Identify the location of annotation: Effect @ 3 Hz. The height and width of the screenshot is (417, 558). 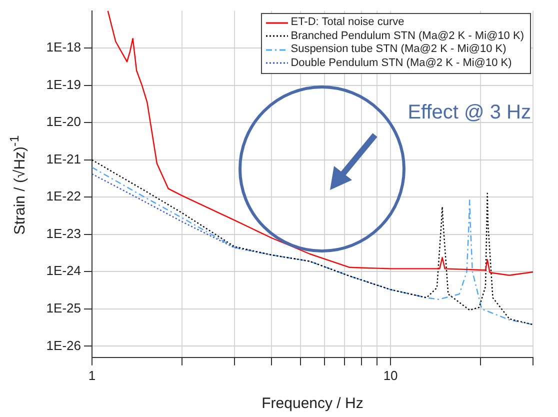
(469, 112).